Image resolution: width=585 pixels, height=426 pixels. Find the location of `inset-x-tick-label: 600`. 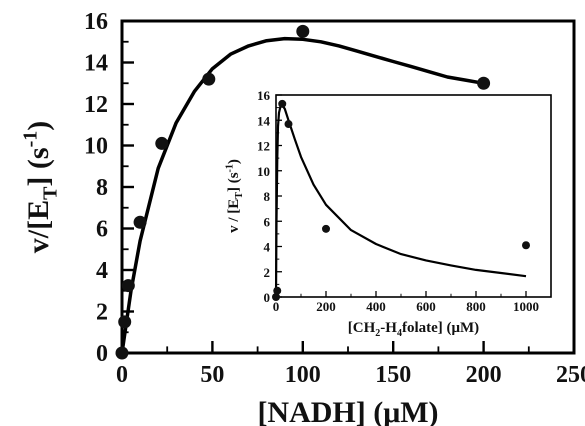

inset-x-tick-label: 600 is located at coordinates (426, 306).